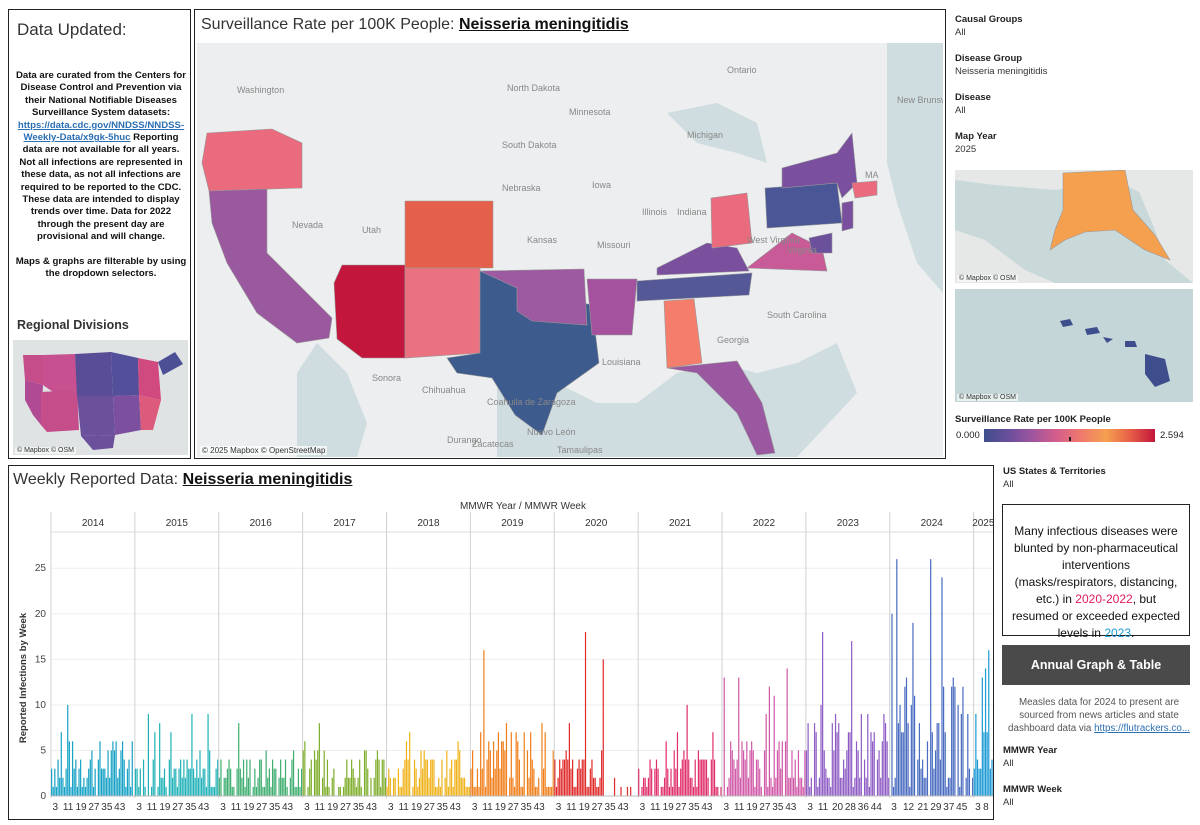 The height and width of the screenshot is (825, 1200). Describe the element at coordinates (960, 32) in the screenshot. I see `causal-groups-value: All` at that location.